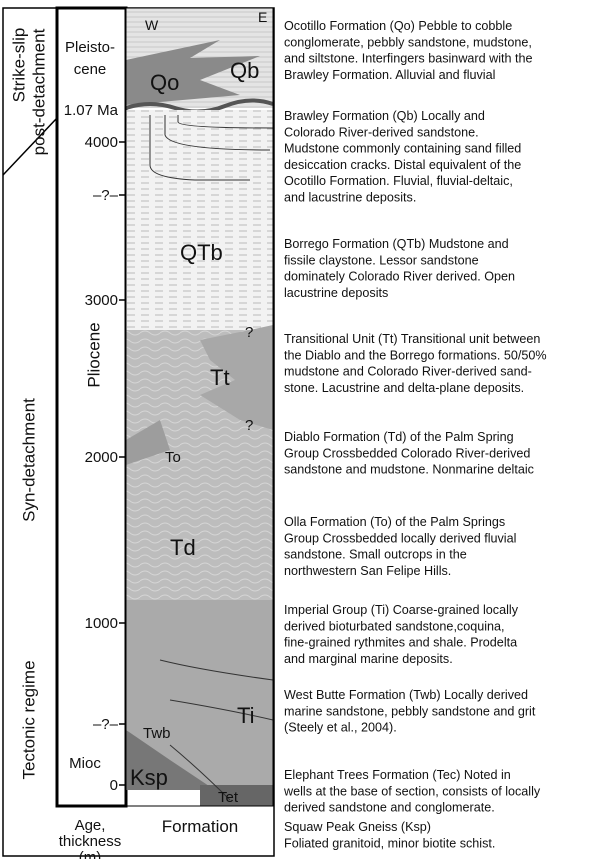  What do you see at coordinates (381, 132) in the screenshot?
I see `description-line: Colorado River-derived sandstone.` at bounding box center [381, 132].